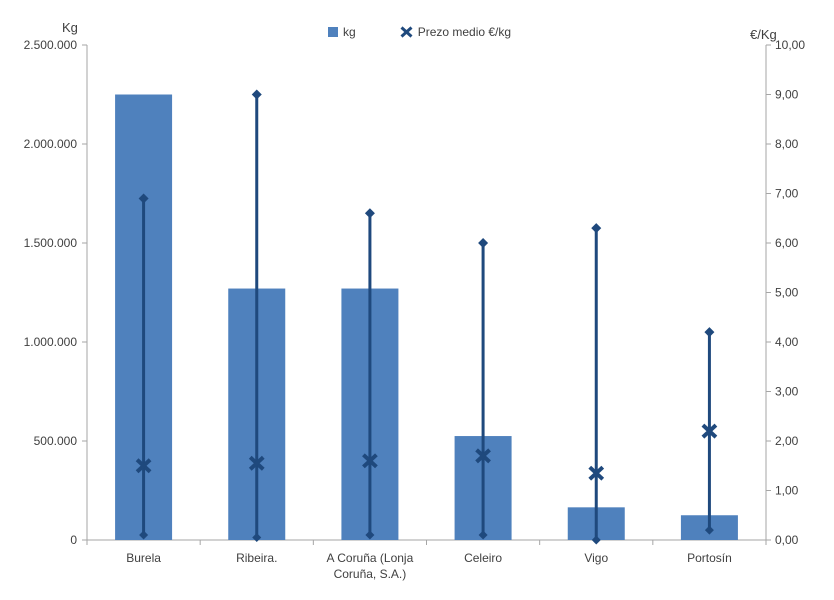  What do you see at coordinates (51, 45) in the screenshot?
I see `left-axis-tick-label: 2.500.000` at bounding box center [51, 45].